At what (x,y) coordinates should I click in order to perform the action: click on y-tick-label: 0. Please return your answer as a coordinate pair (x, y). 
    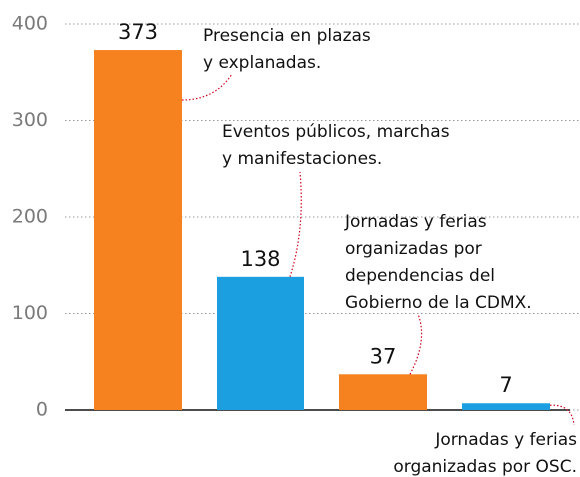
    Looking at the image, I should click on (42, 410).